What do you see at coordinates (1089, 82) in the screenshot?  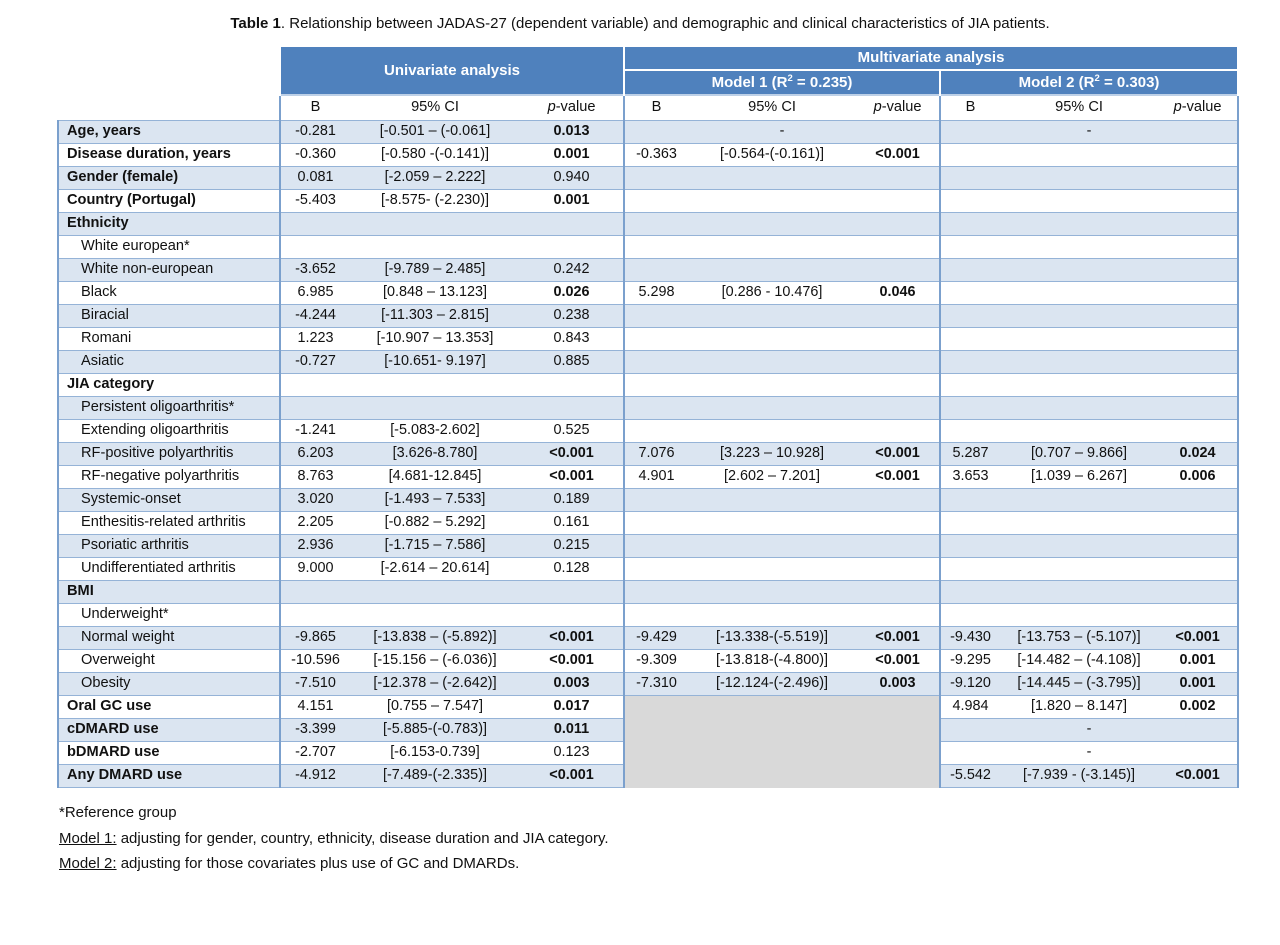 I see `model2-header: Model 2 (R2 = 0.303)` at bounding box center [1089, 82].